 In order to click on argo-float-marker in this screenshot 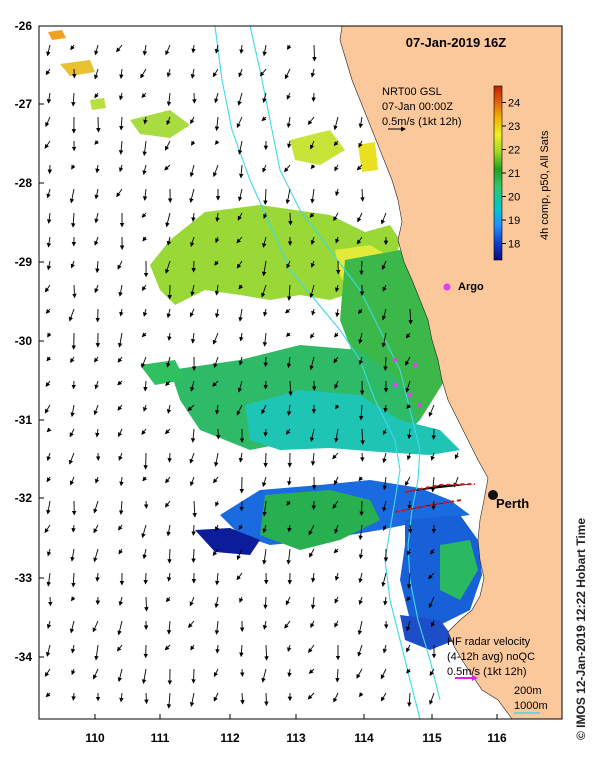, I will do `click(410, 395)`.